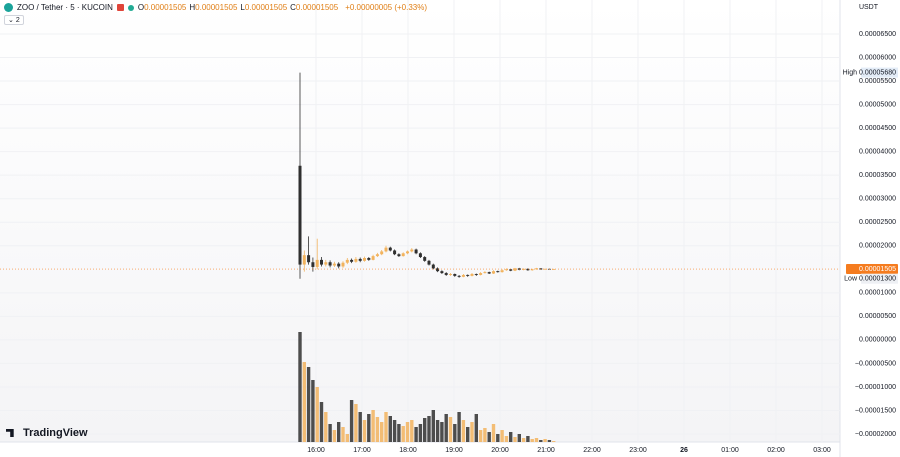 Image resolution: width=900 pixels, height=457 pixels. What do you see at coordinates (14, 20) in the screenshot?
I see `indicator-toggle: ⌄ 2` at bounding box center [14, 20].